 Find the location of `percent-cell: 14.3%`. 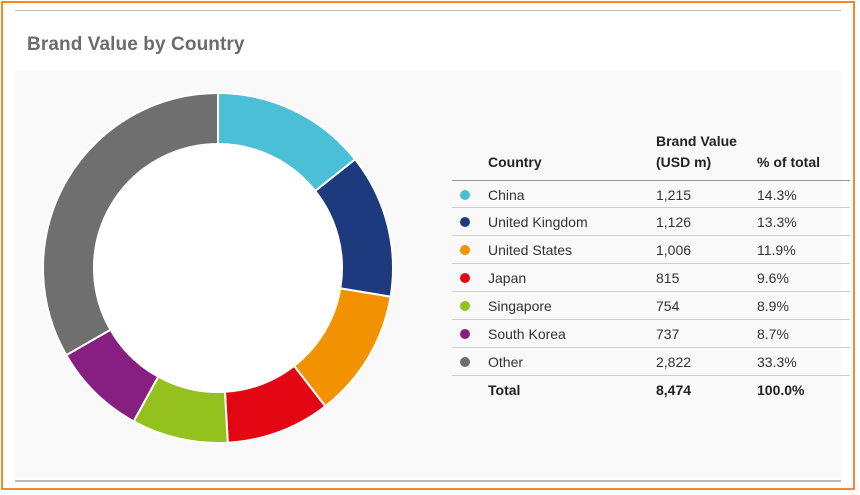

percent-cell: 14.3% is located at coordinates (777, 195).